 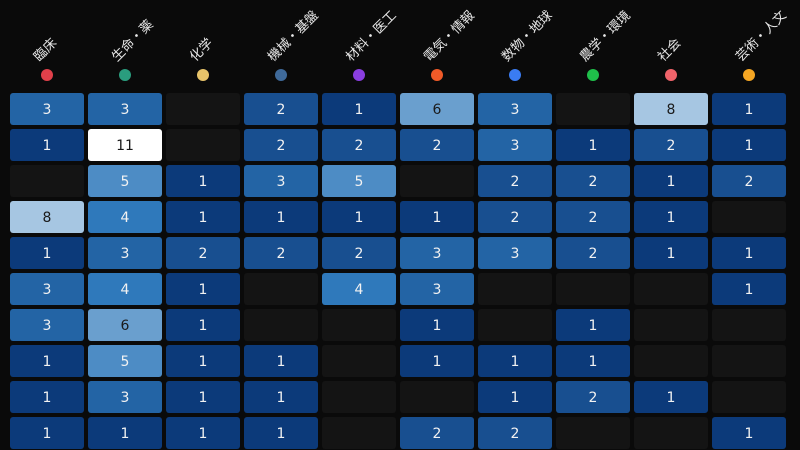 What do you see at coordinates (293, 36) in the screenshot?
I see `column-label: 機械・基盤` at bounding box center [293, 36].